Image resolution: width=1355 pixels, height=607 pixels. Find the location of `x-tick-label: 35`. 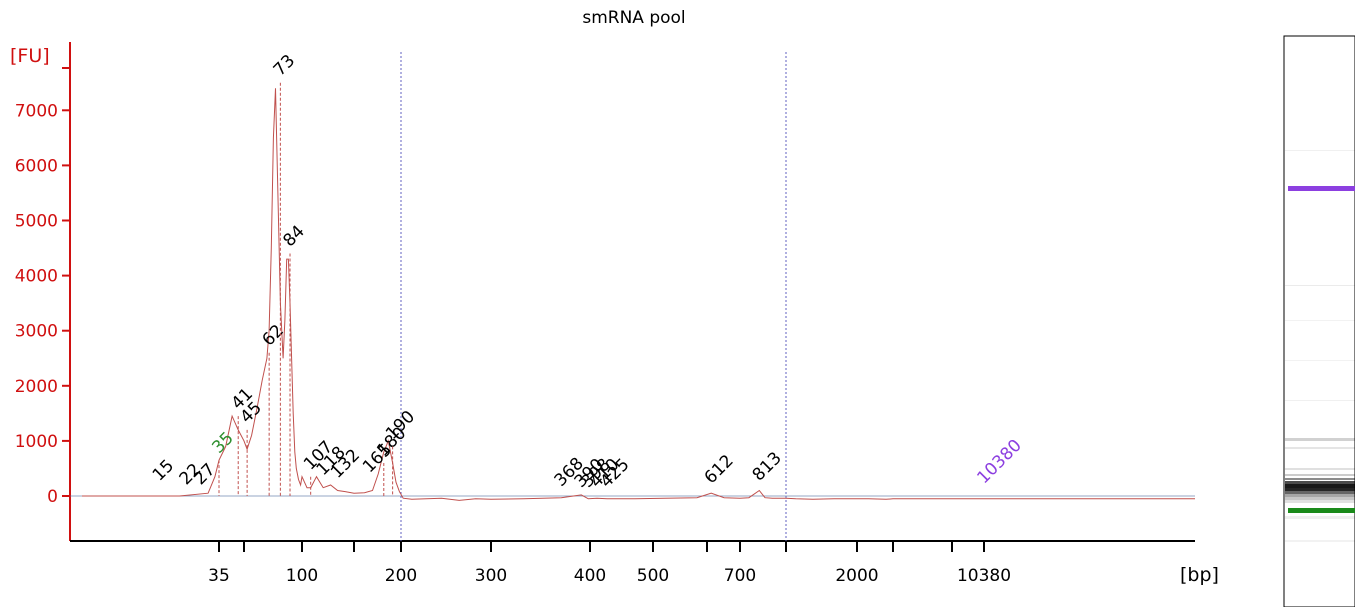

x-tick-label: 35 is located at coordinates (219, 576).